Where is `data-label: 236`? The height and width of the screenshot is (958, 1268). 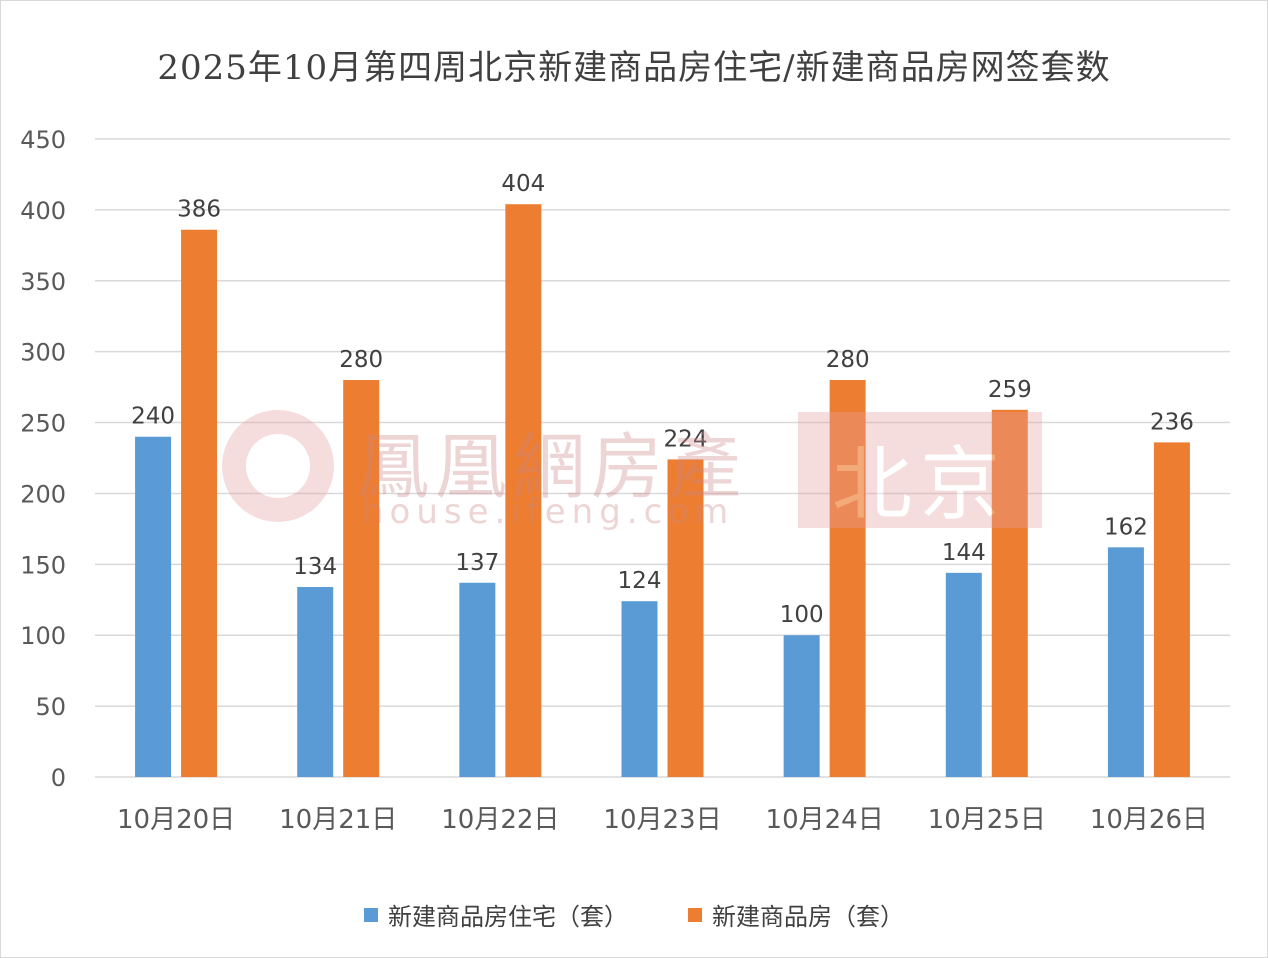 data-label: 236 is located at coordinates (1172, 422).